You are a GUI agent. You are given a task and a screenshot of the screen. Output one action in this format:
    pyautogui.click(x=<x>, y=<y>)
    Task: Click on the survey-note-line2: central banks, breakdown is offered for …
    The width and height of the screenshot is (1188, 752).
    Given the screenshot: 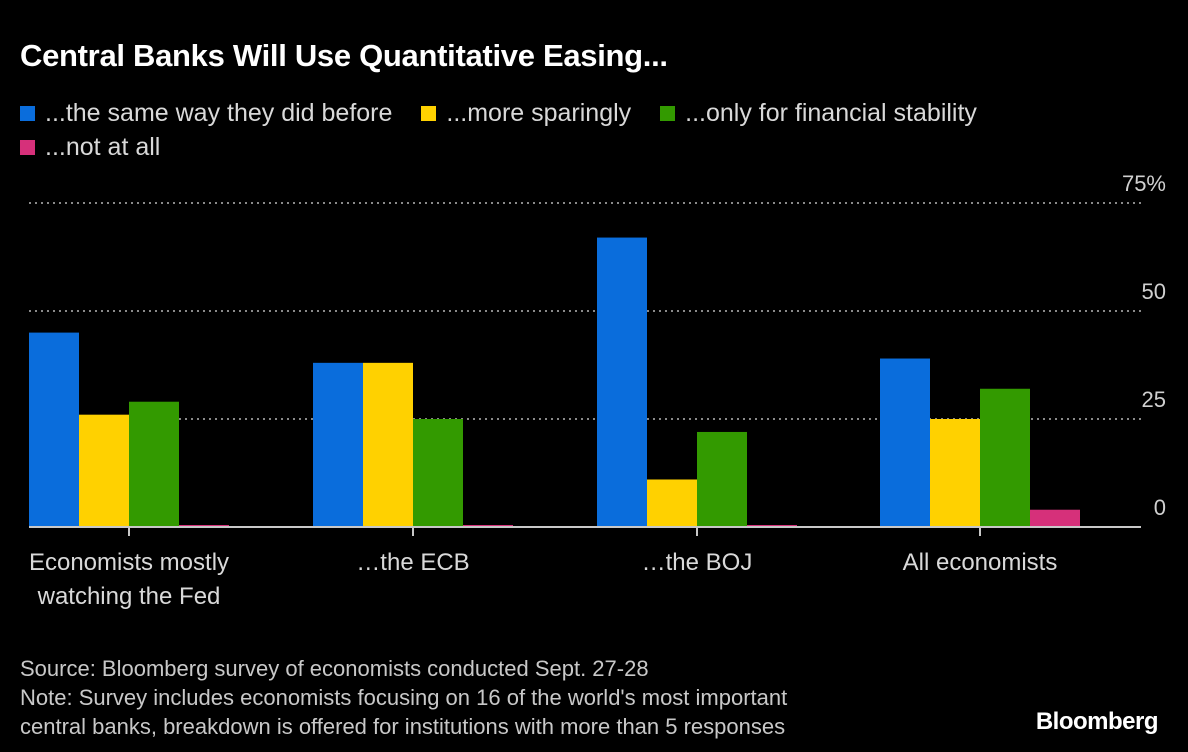 What is the action you would take?
    pyautogui.click(x=403, y=726)
    